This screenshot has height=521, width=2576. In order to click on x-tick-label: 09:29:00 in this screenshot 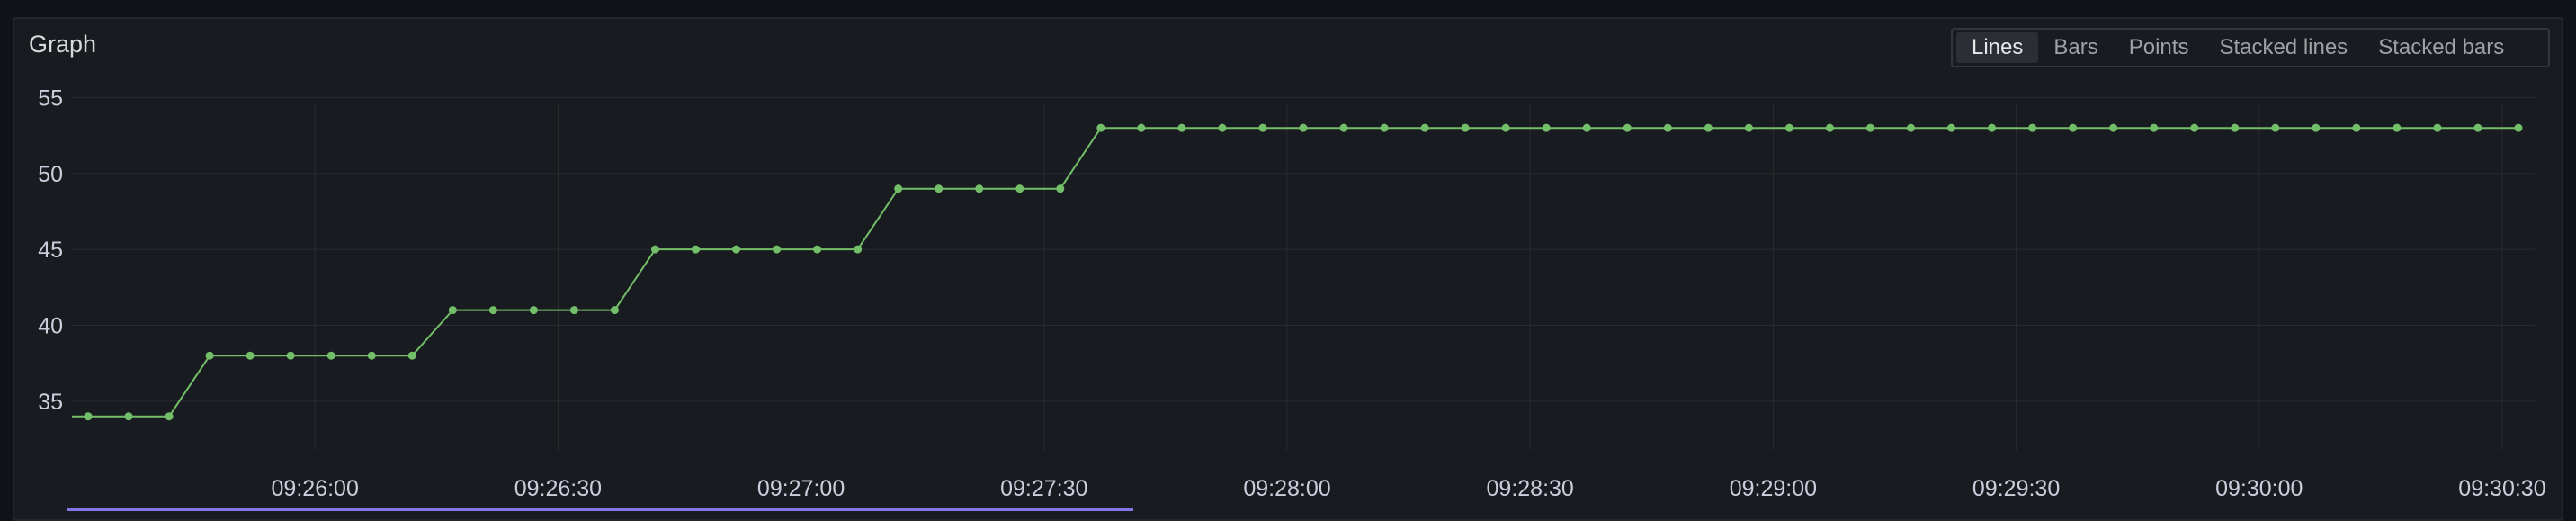, I will do `click(1773, 488)`.